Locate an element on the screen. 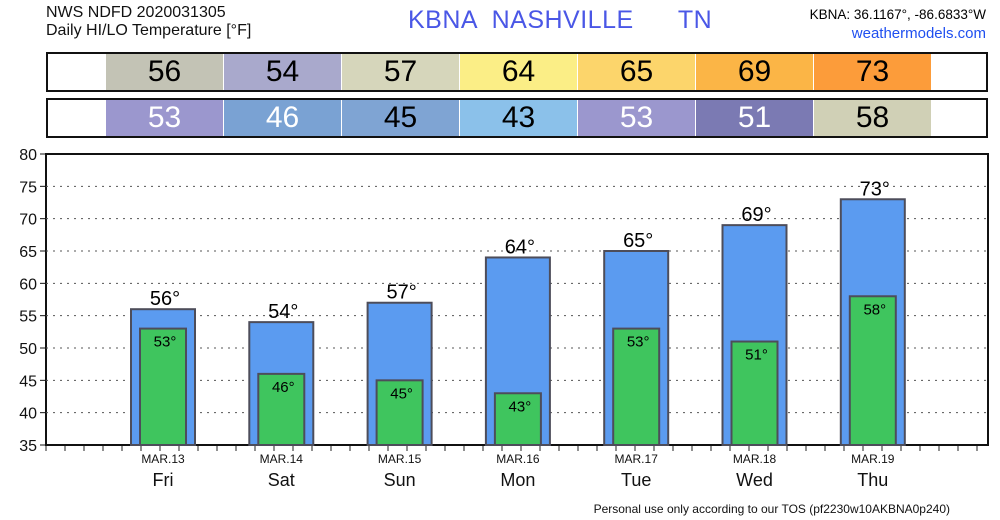  hi-value-cell: 69 is located at coordinates (754, 72).